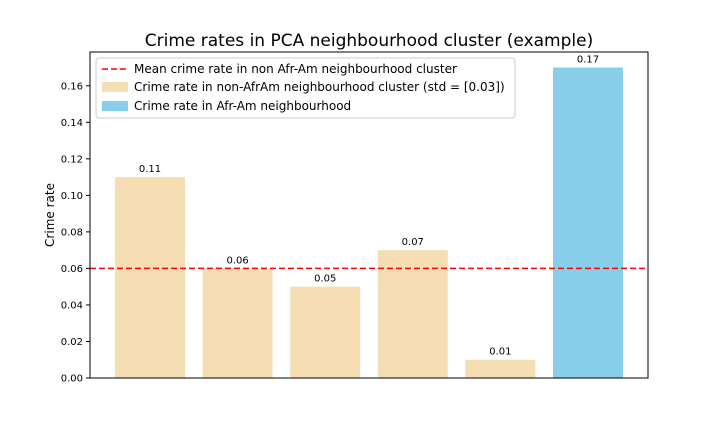 Image resolution: width=720 pixels, height=432 pixels. Describe the element at coordinates (72, 269) in the screenshot. I see `y-tick-label: 0.06` at that location.